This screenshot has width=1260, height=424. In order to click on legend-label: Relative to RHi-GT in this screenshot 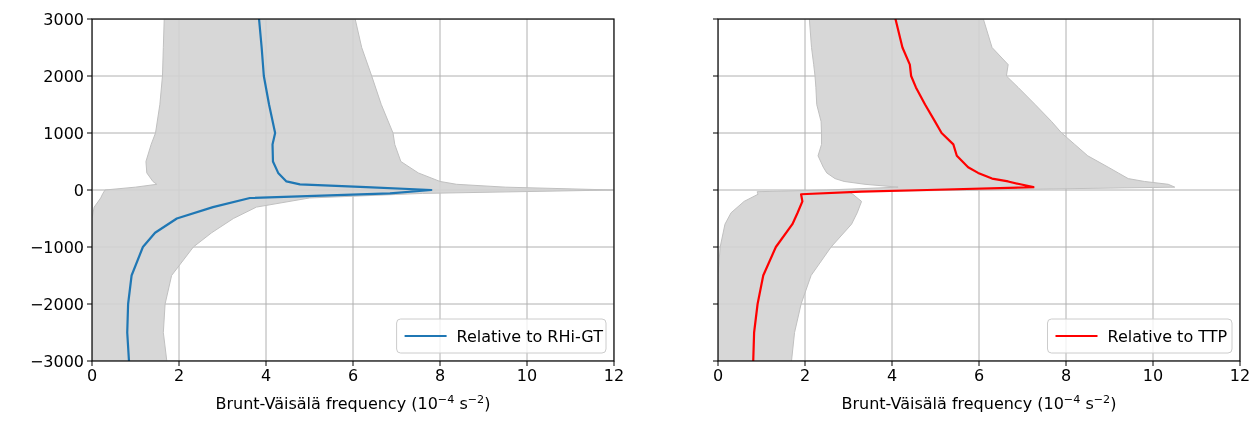, I will do `click(530, 336)`.